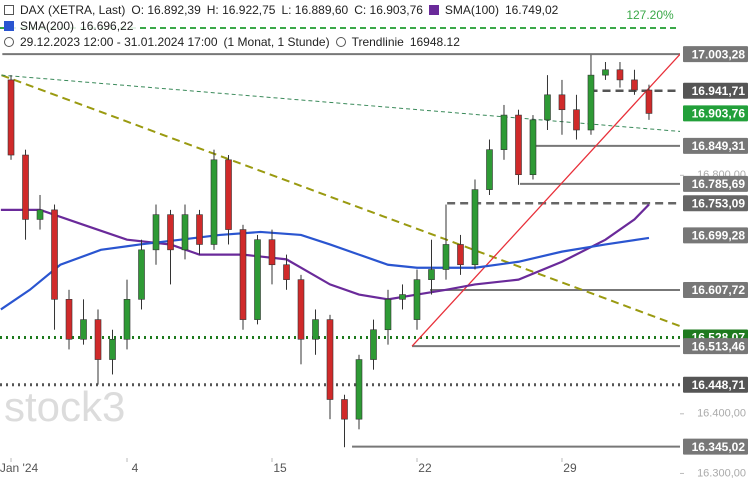  What do you see at coordinates (434, 42) in the screenshot?
I see `trend-value: 16948.12` at bounding box center [434, 42].